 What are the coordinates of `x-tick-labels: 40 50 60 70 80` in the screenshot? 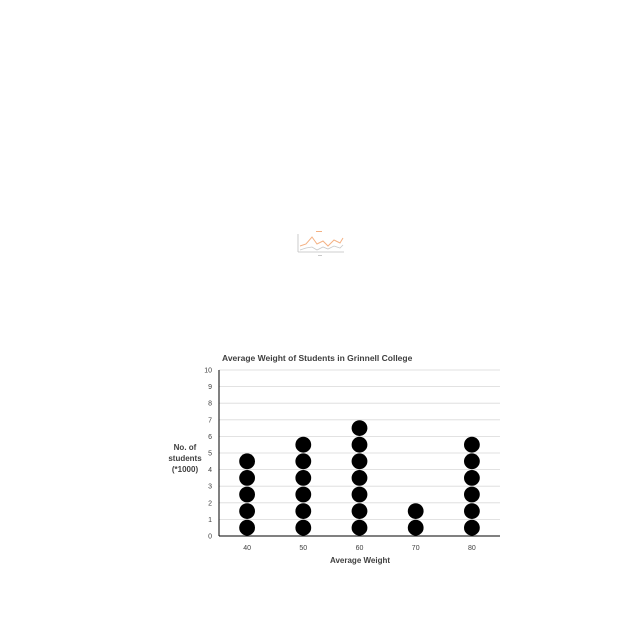 It's located at (359, 548).